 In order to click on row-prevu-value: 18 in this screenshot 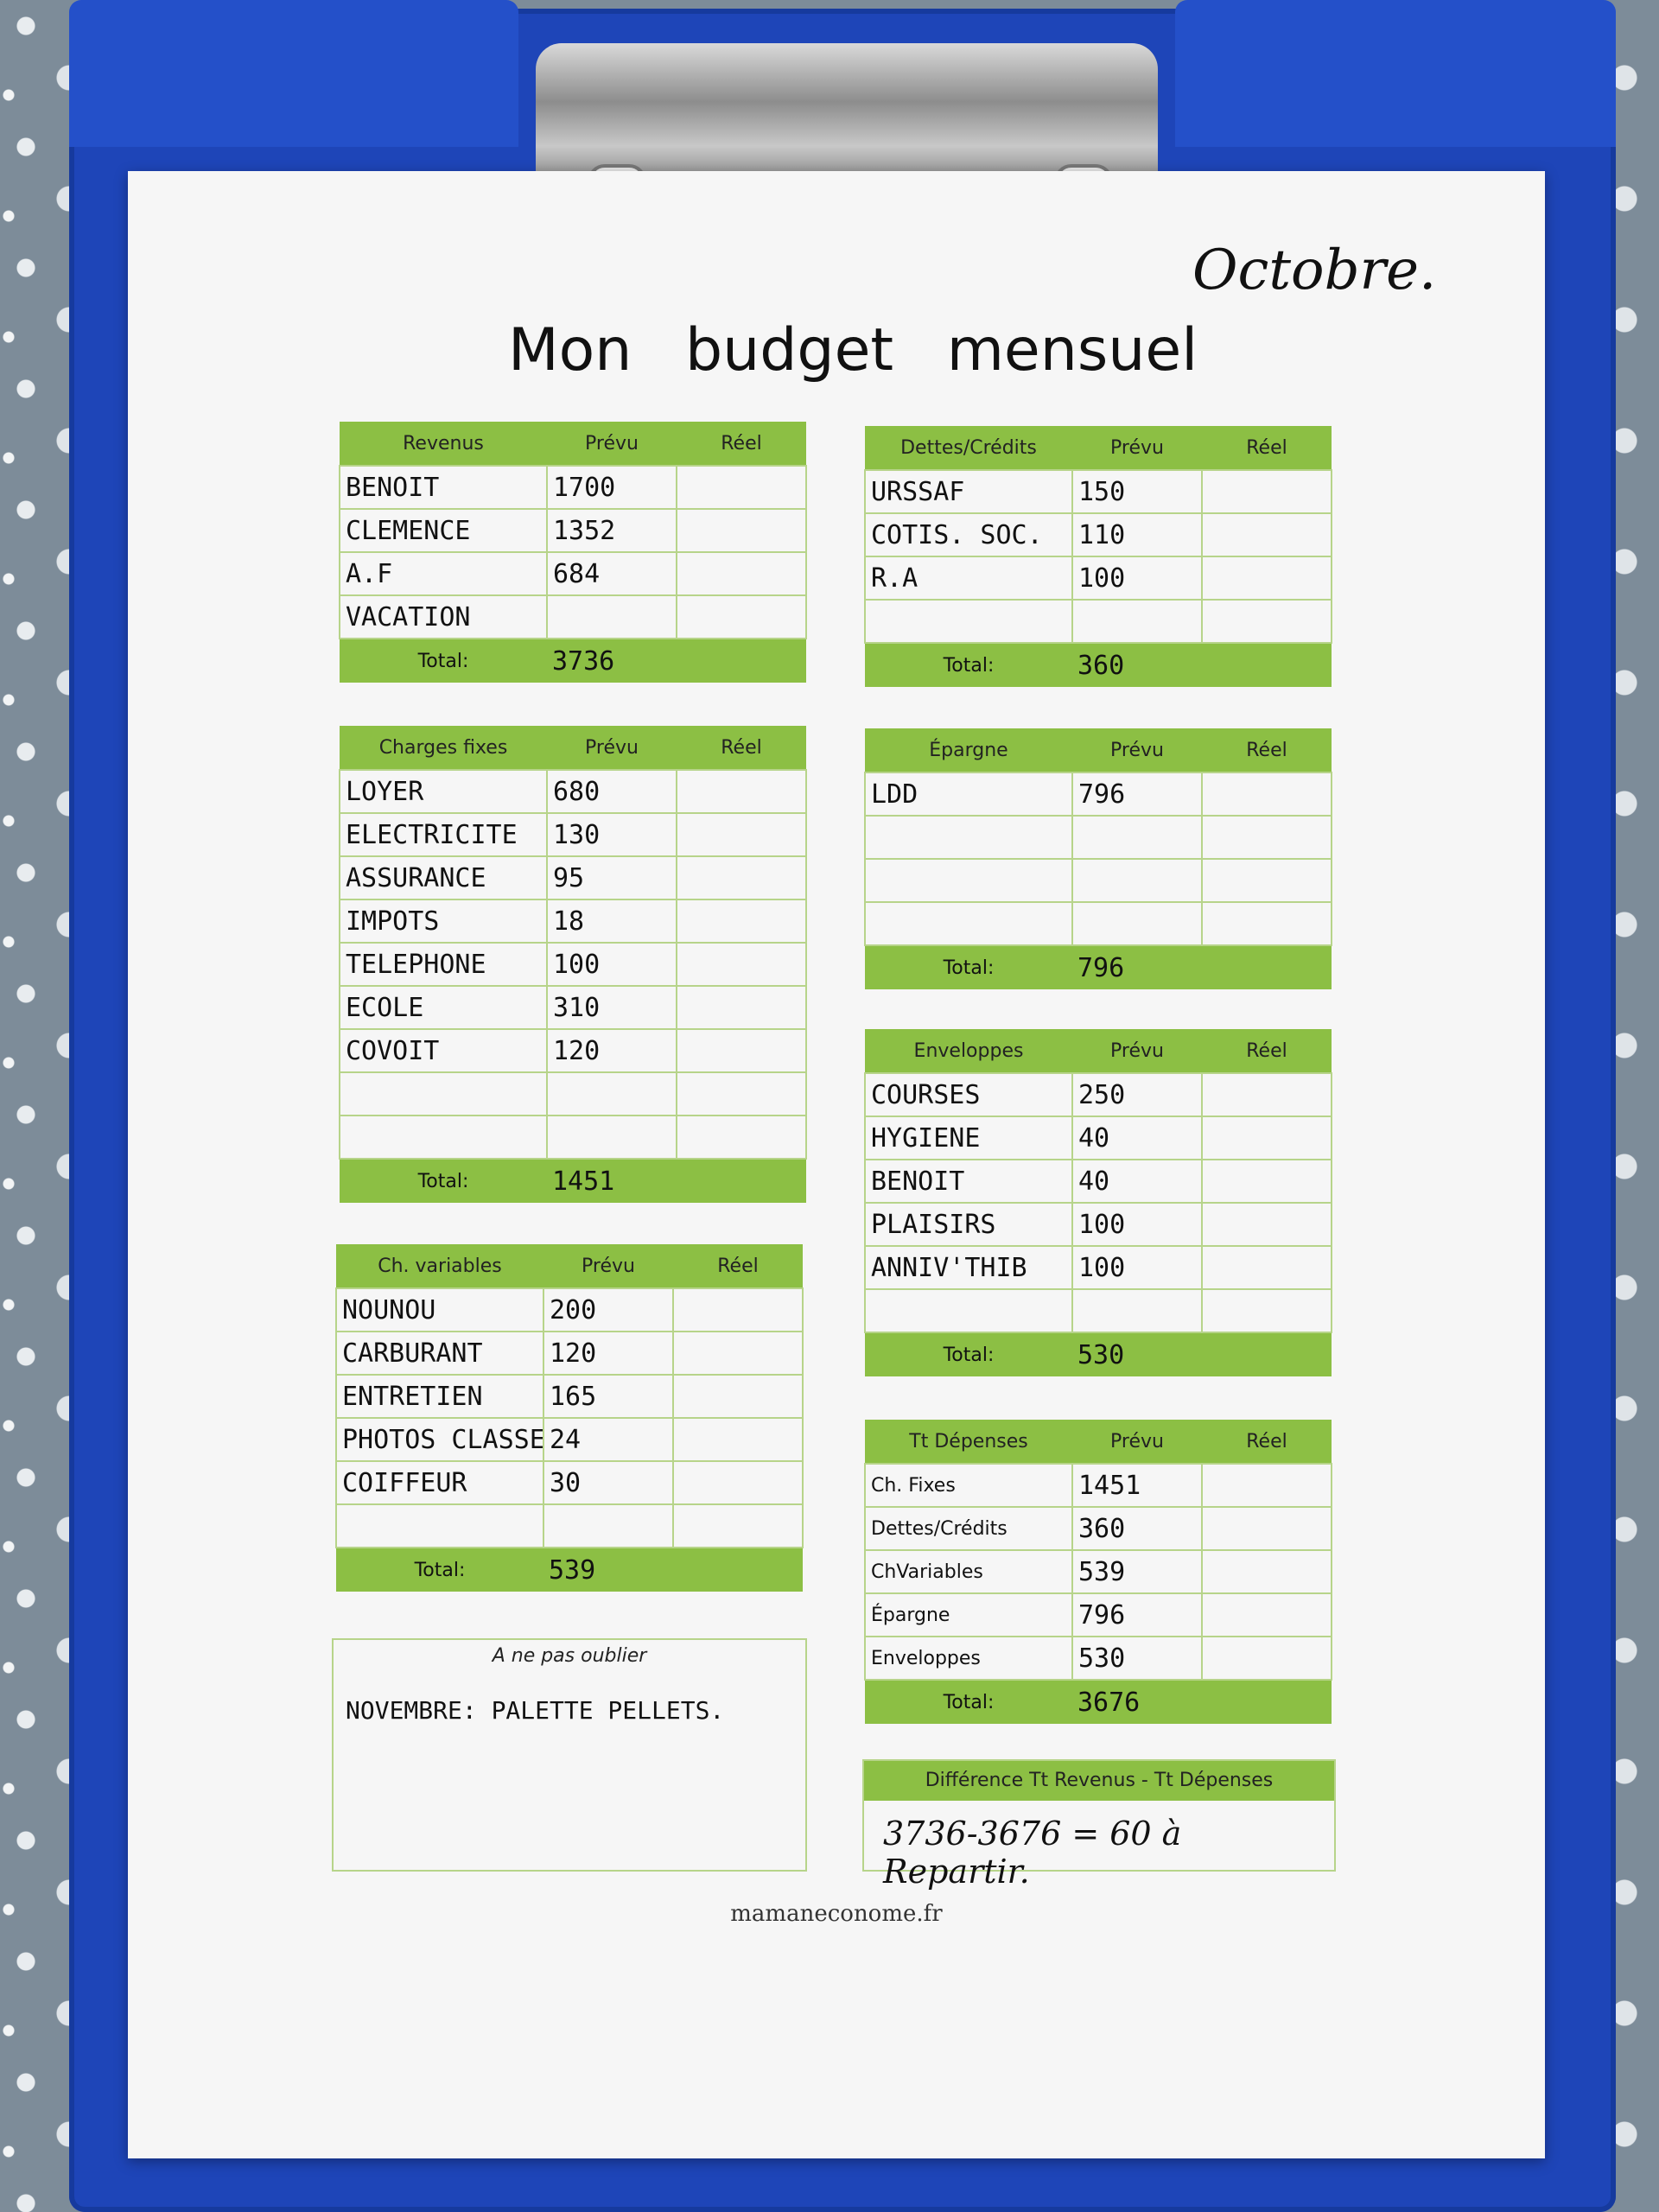, I will do `click(611, 921)`.